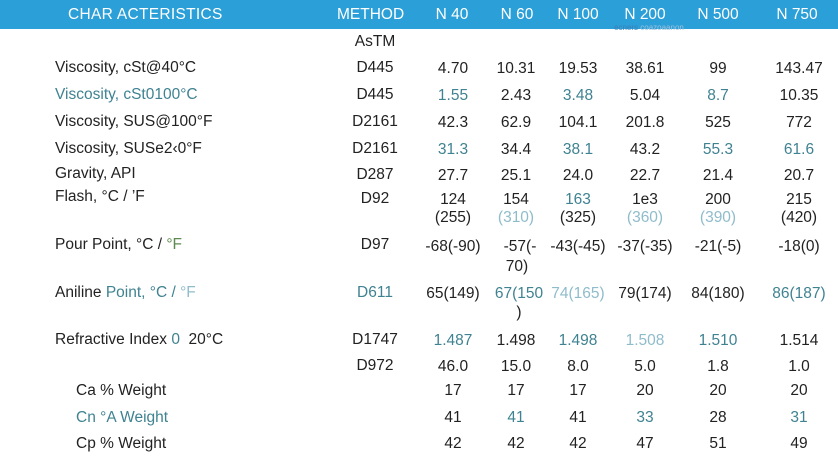 This screenshot has height=462, width=838. Describe the element at coordinates (517, 266) in the screenshot. I see `row-value-wrap: 70)` at that location.